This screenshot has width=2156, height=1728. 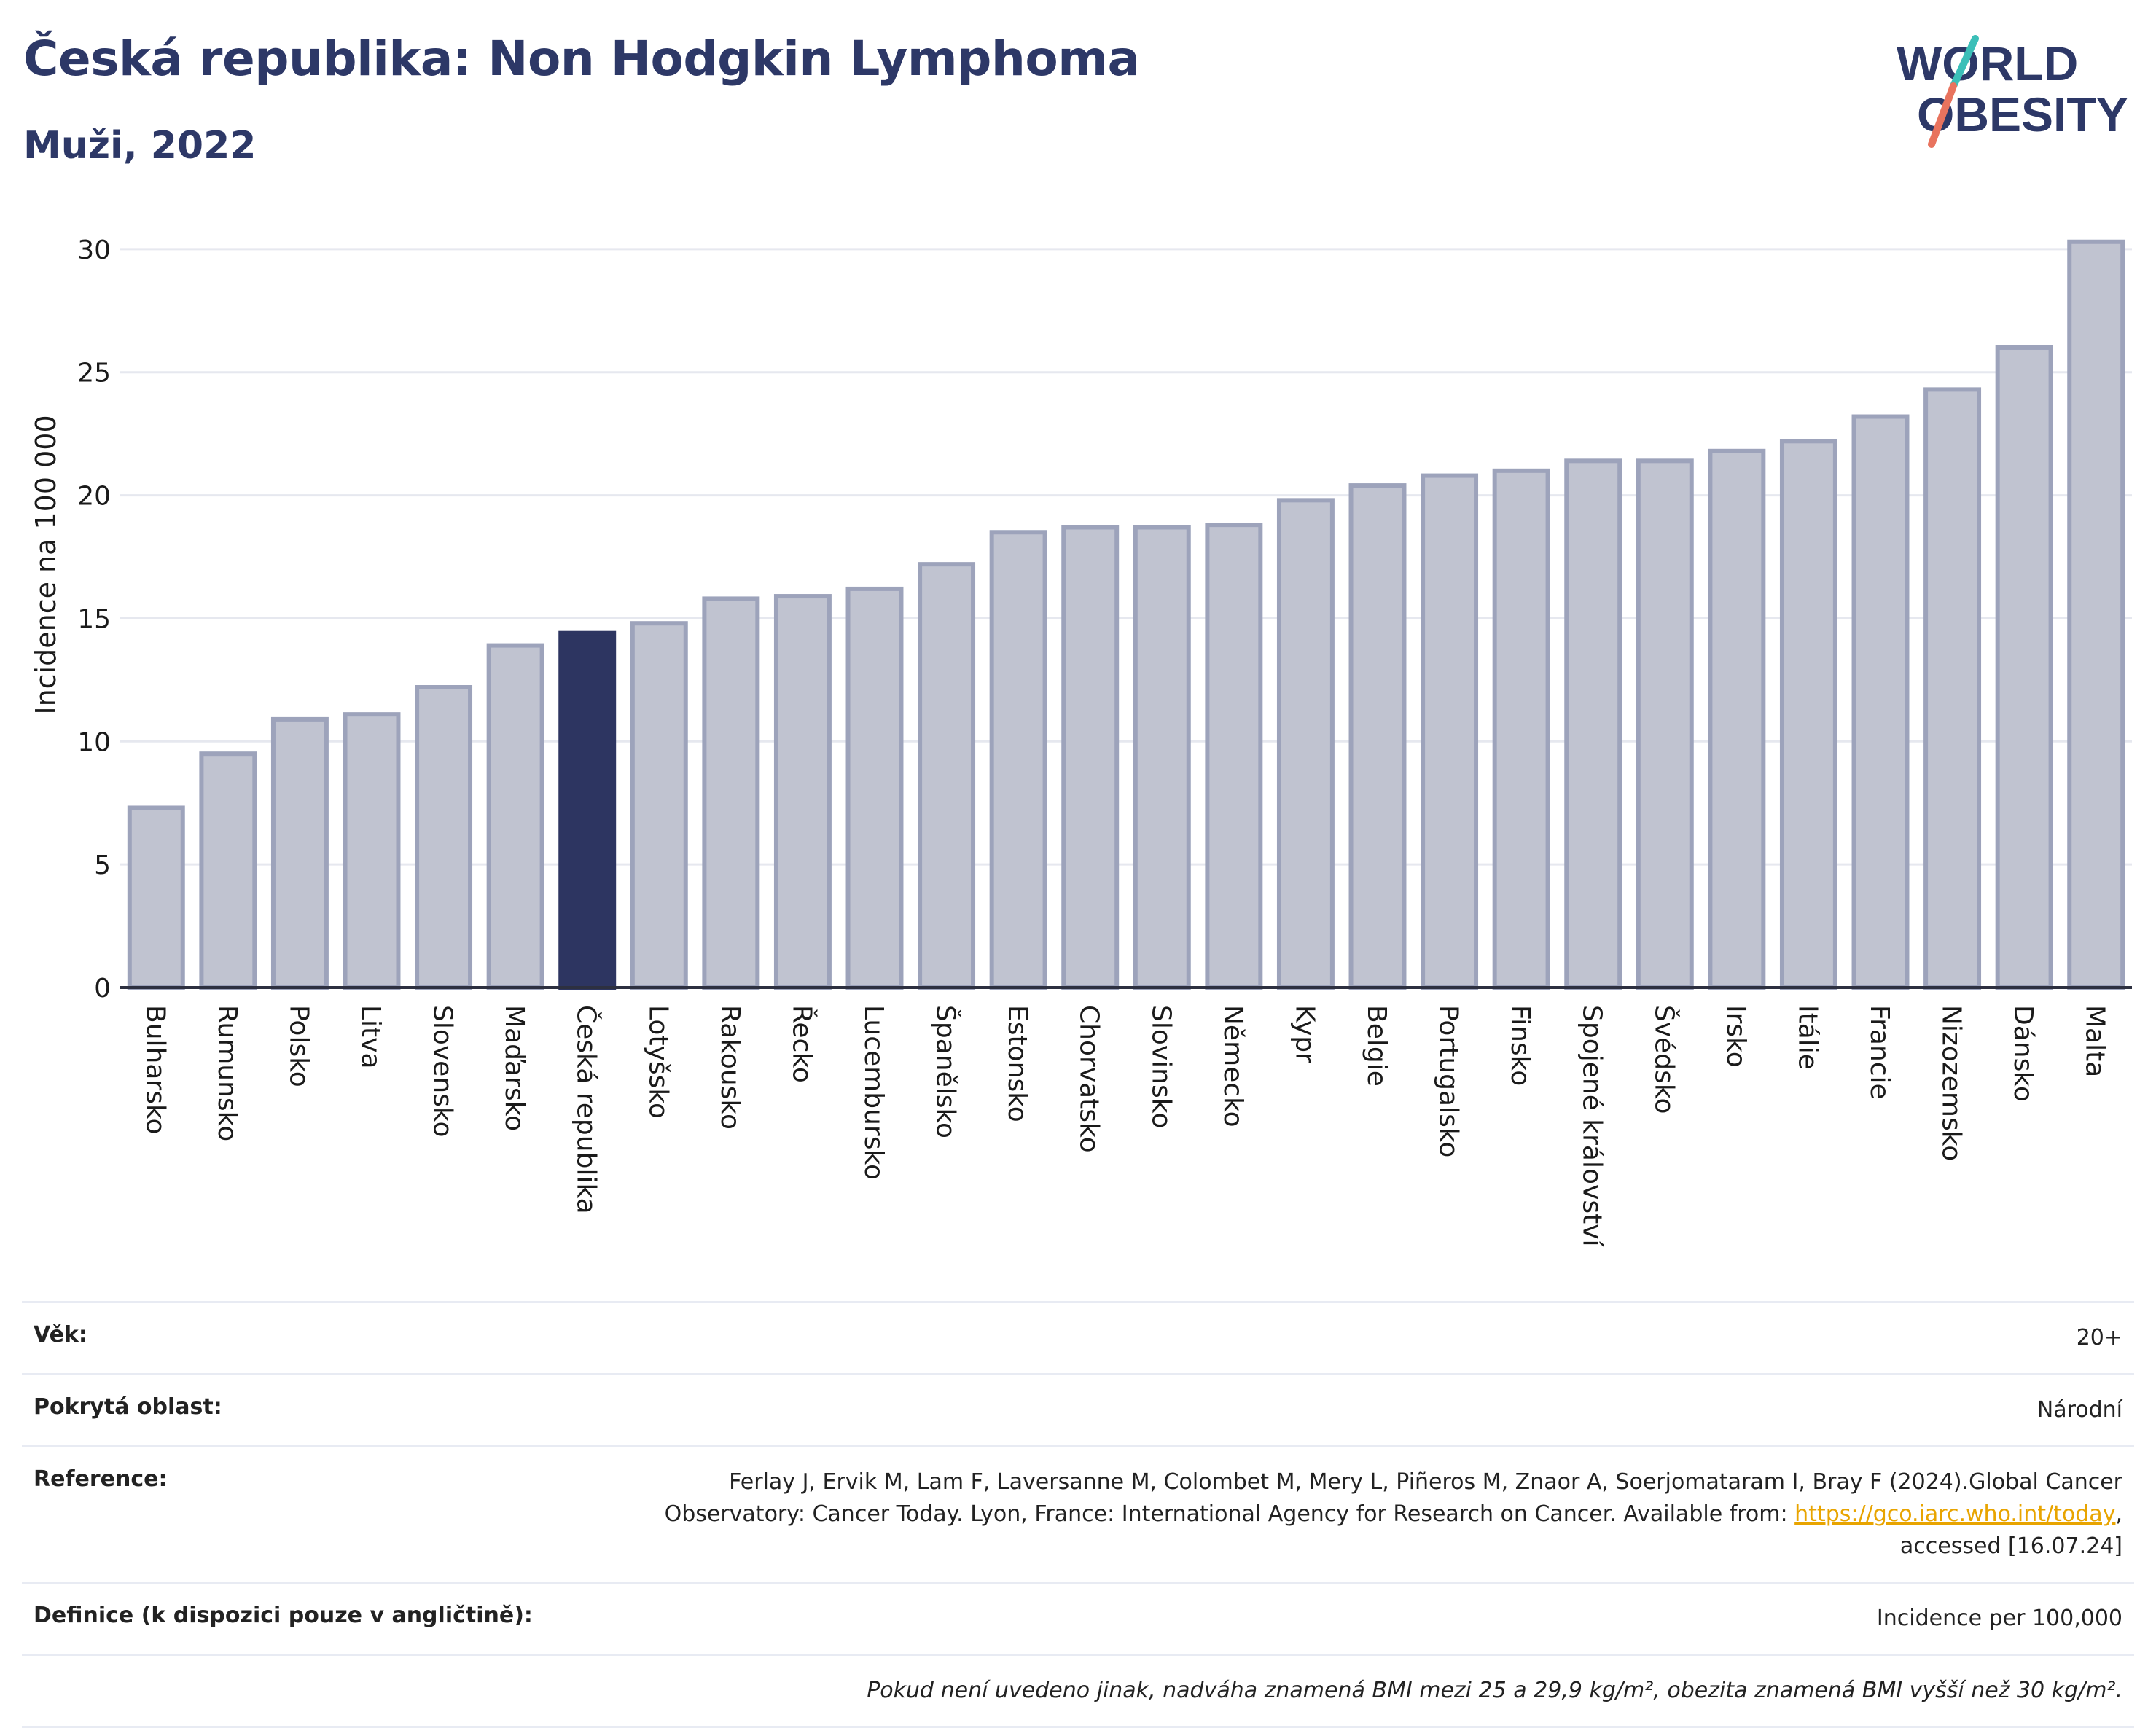 What do you see at coordinates (1376, 1046) in the screenshot?
I see `x-tick-label: Belgie` at bounding box center [1376, 1046].